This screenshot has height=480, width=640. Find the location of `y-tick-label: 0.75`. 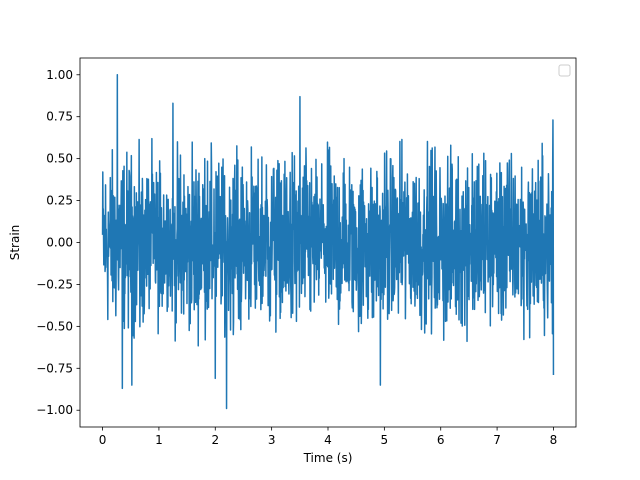

y-tick-label: 0.75 is located at coordinates (59, 117).